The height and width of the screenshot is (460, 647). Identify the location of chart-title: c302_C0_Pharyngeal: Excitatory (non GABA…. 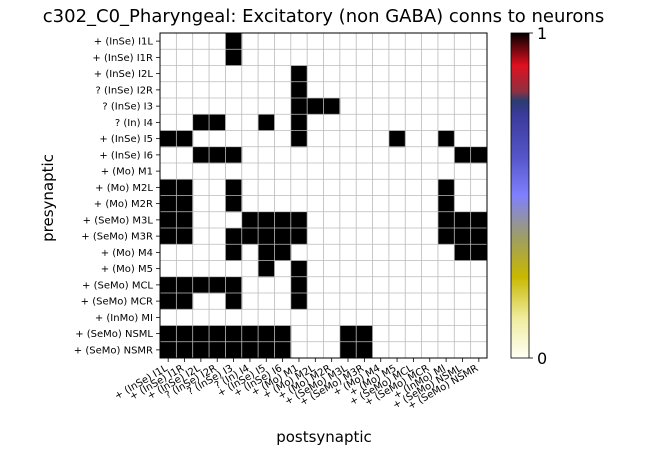
(323, 16).